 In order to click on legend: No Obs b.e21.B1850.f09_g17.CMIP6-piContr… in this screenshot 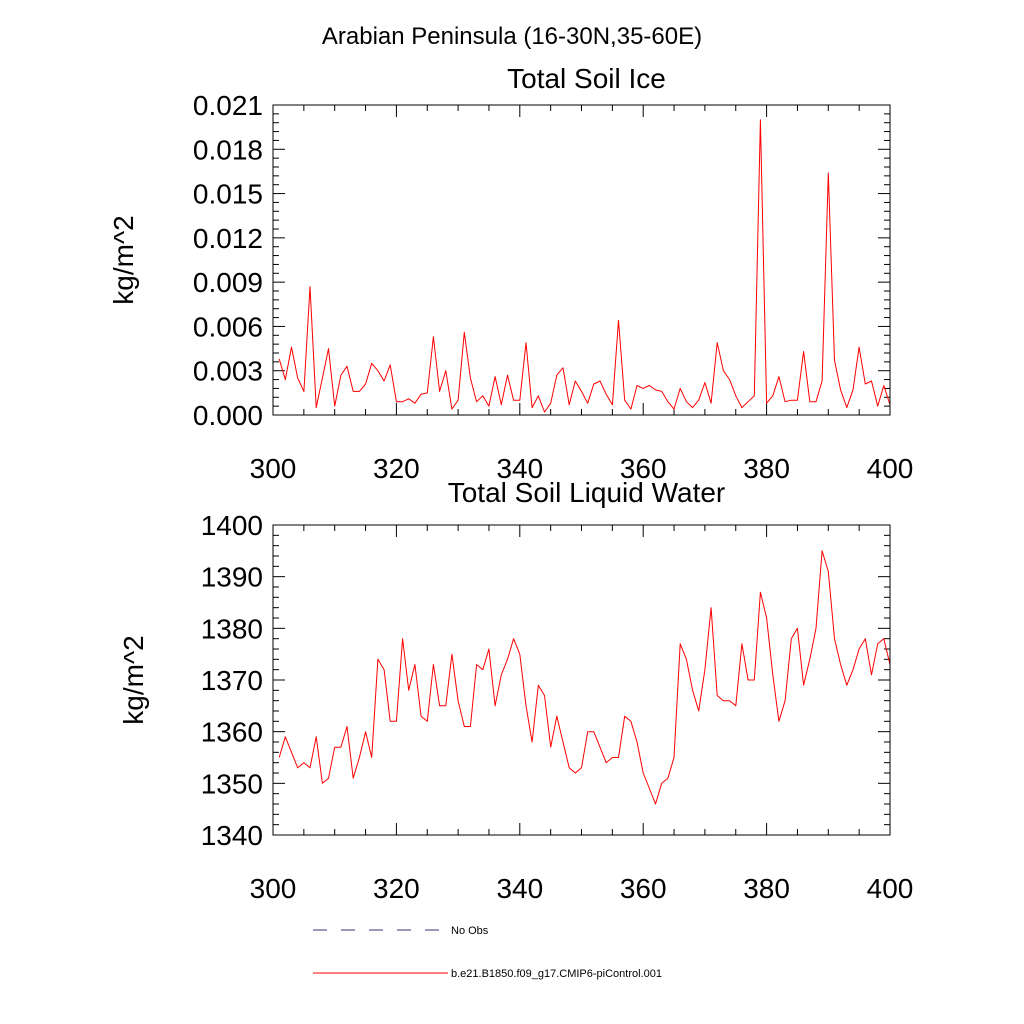, I will do `click(487, 952)`.